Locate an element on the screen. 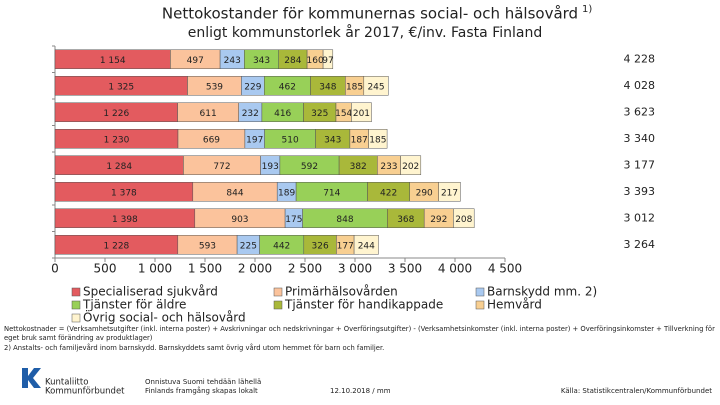  x-tick-label: 2 500 is located at coordinates (305, 269).